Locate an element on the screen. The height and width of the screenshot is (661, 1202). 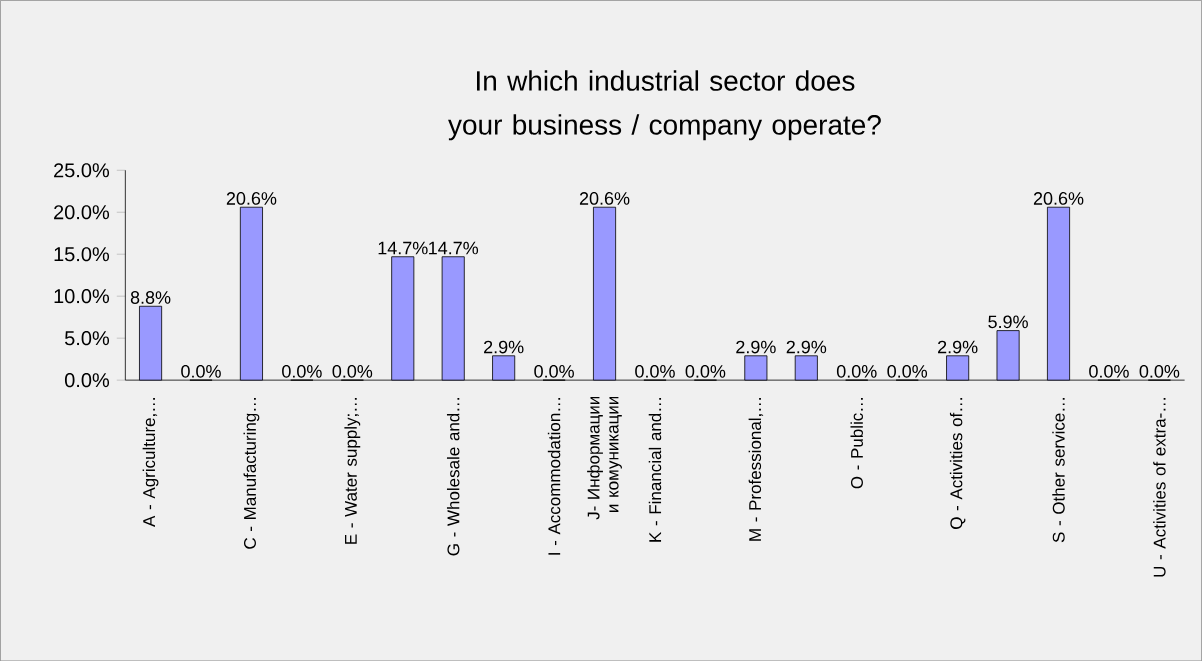
y-tick-label: 10.0% is located at coordinates (82, 296).